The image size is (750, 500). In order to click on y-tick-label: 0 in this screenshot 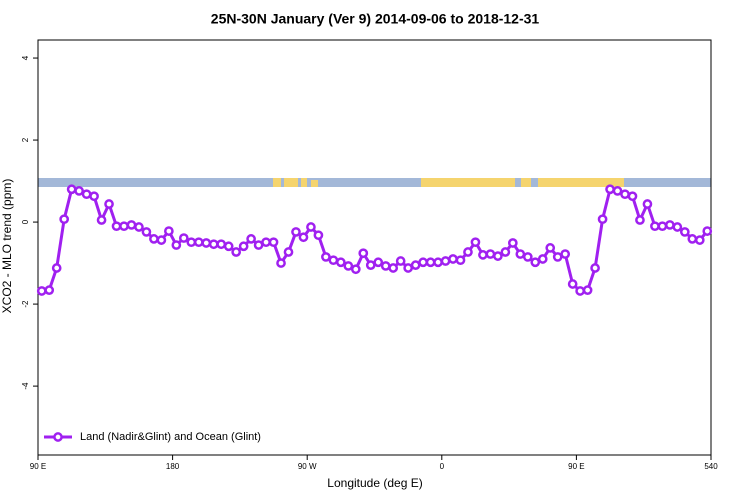, I will do `click(25, 221)`.